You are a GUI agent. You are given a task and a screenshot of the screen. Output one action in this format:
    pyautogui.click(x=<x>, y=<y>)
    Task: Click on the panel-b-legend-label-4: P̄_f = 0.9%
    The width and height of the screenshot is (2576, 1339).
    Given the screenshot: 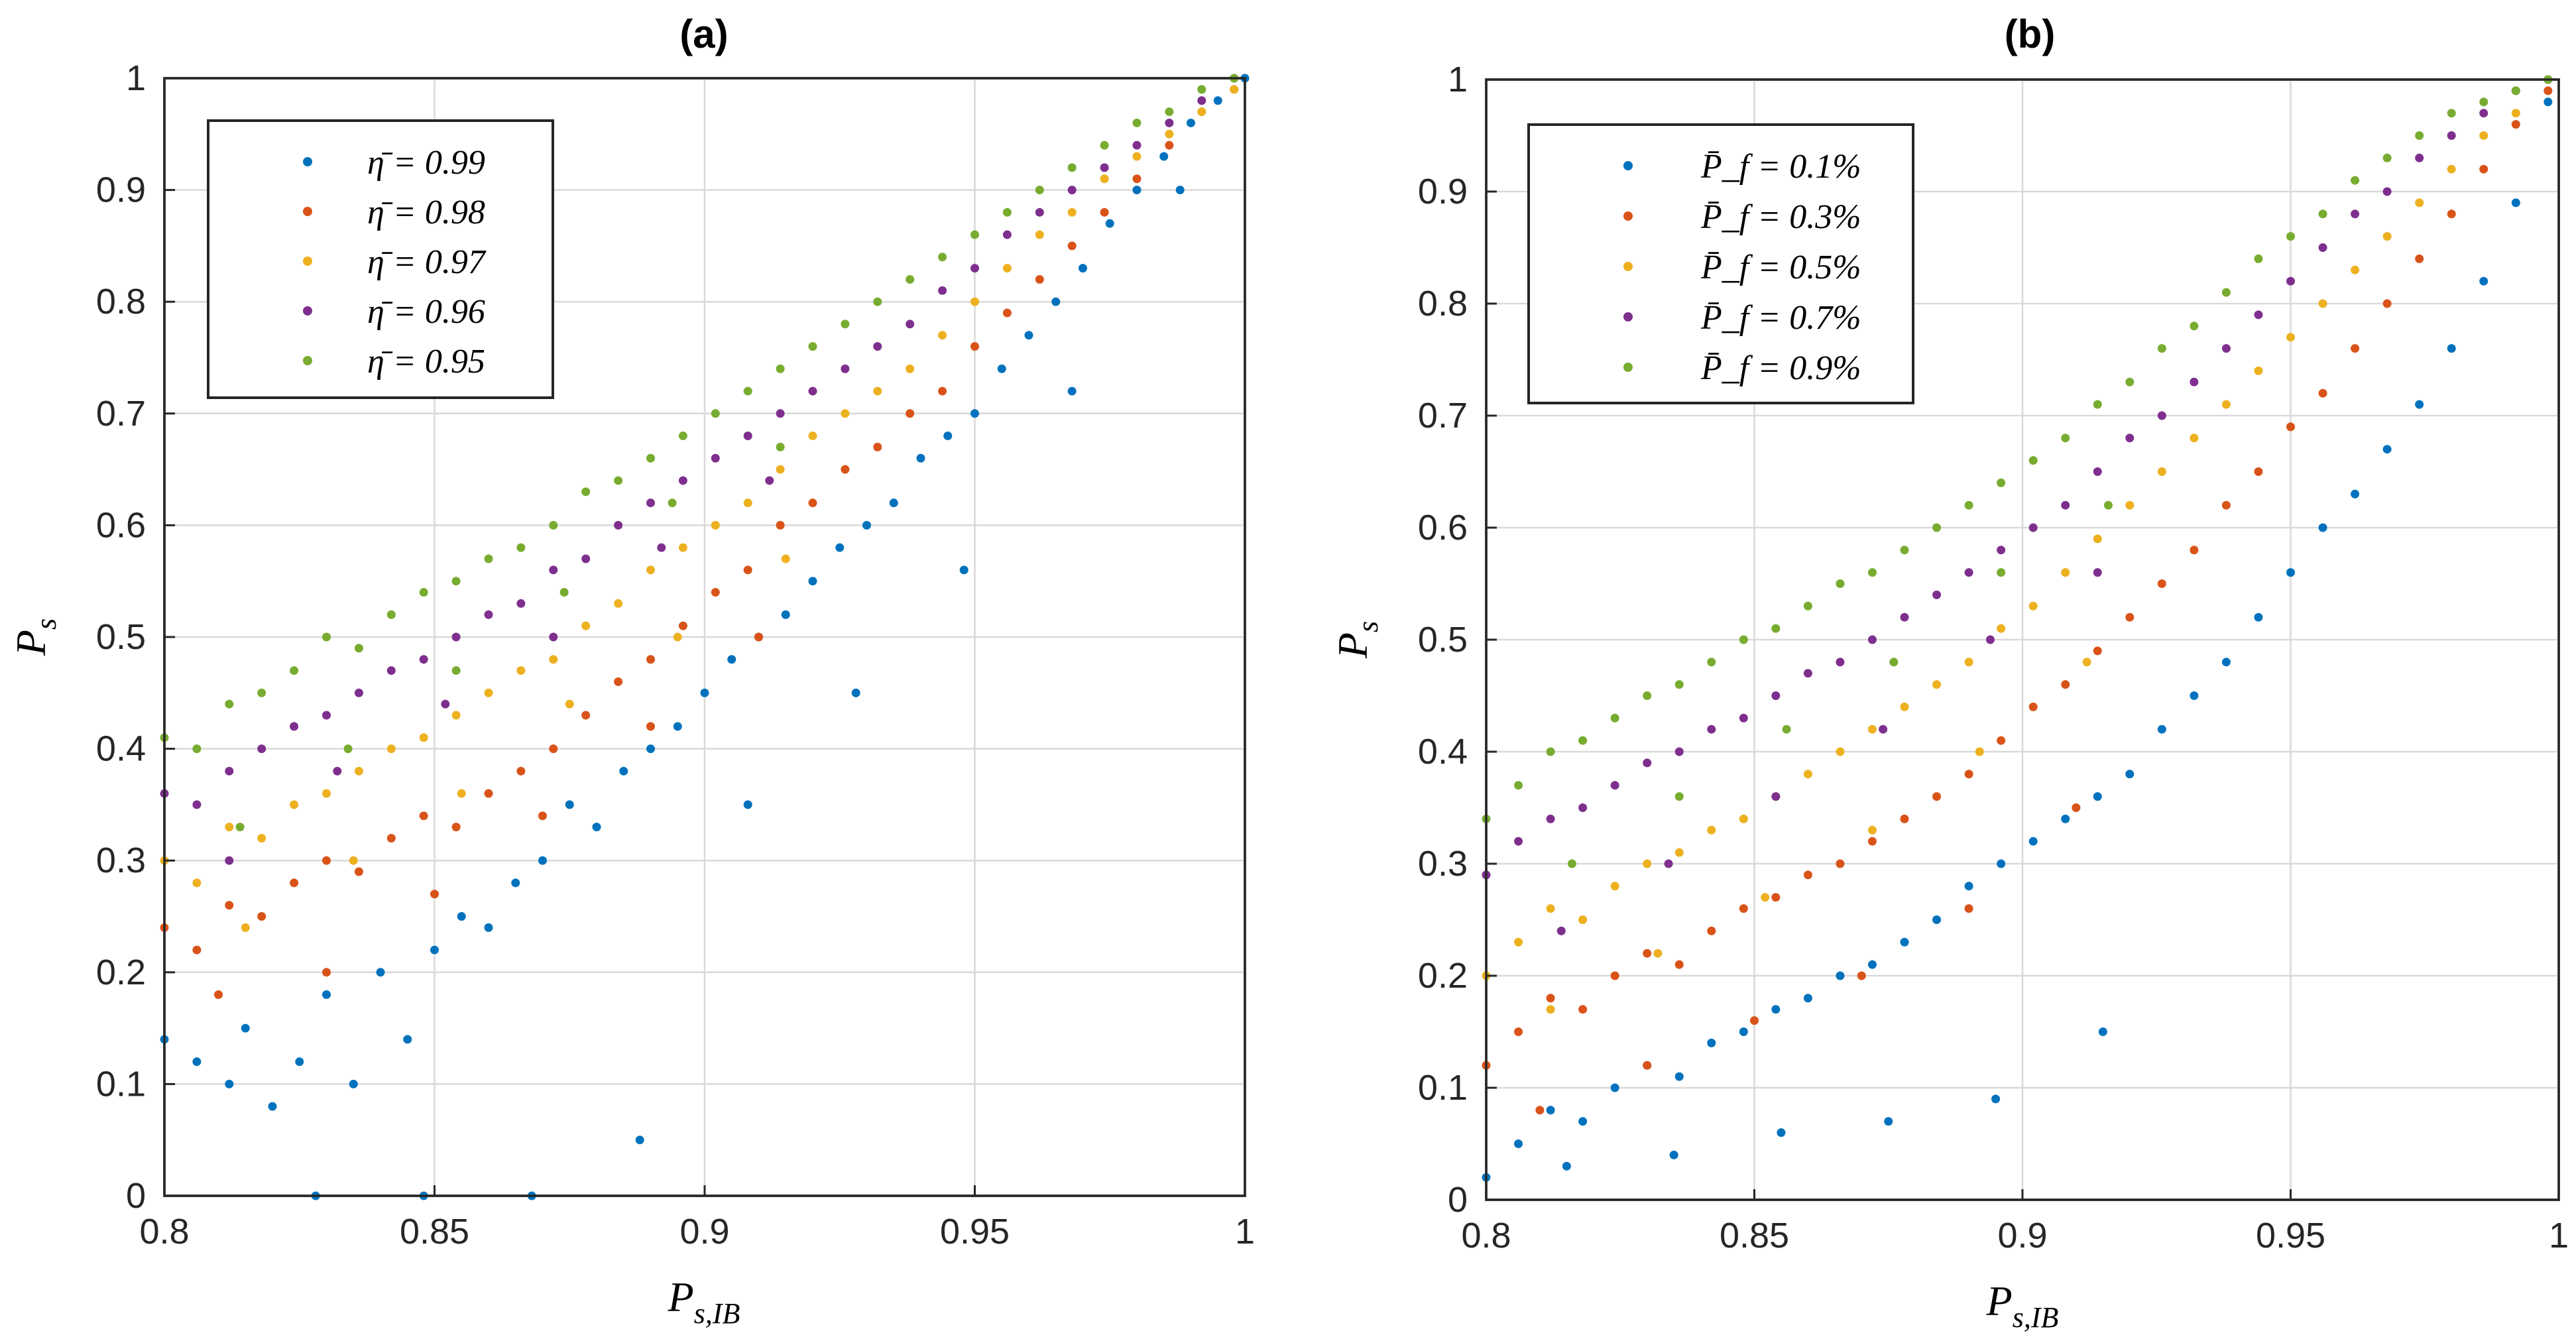 What is the action you would take?
    pyautogui.click(x=1781, y=368)
    